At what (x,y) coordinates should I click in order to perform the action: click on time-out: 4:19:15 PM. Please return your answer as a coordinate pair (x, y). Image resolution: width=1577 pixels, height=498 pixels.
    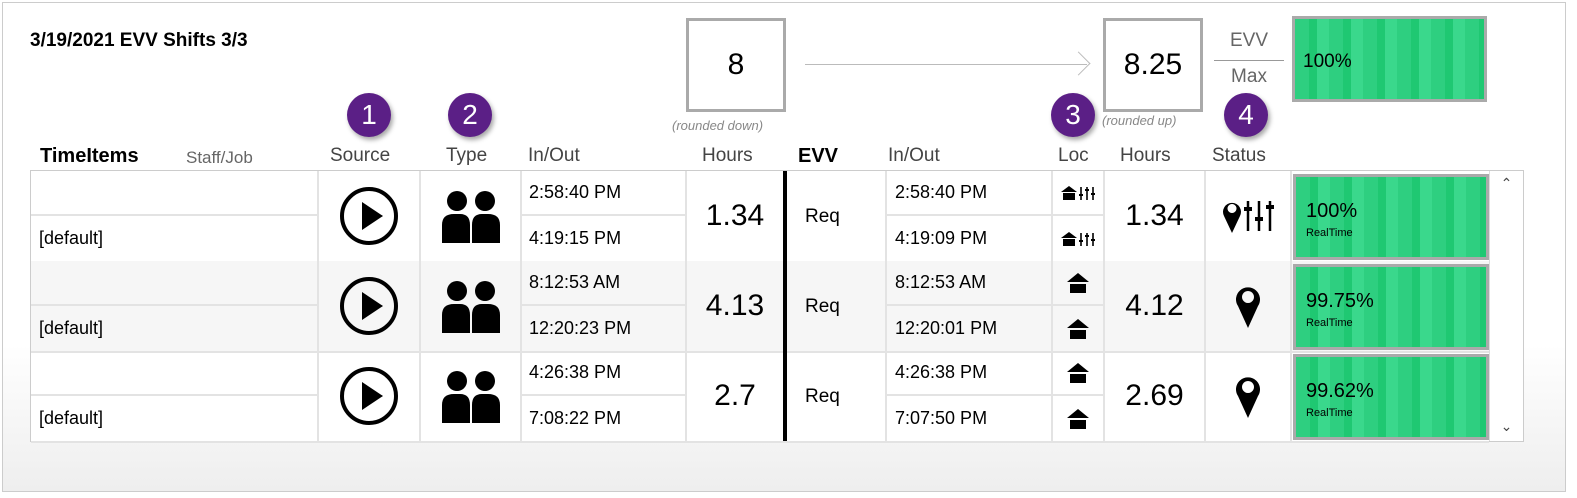
    Looking at the image, I should click on (575, 238).